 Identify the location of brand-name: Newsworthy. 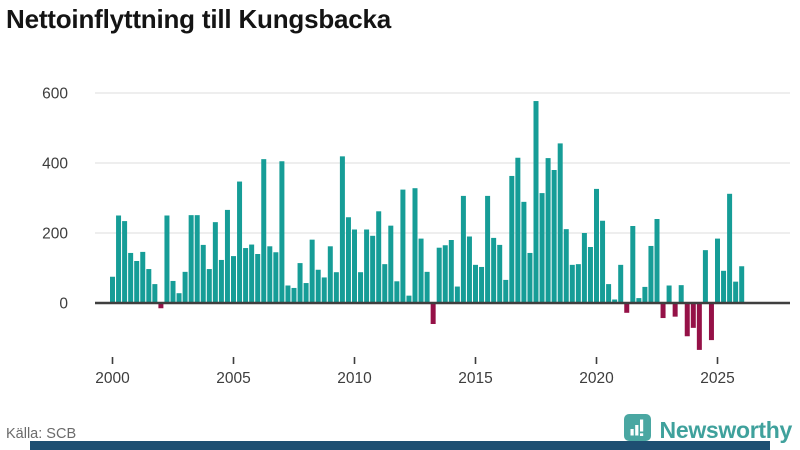
(726, 429).